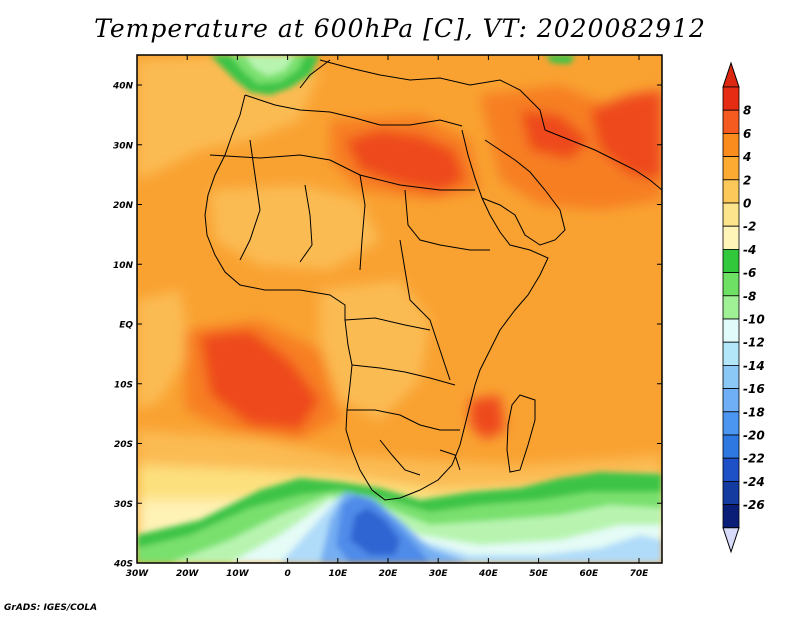 Image resolution: width=800 pixels, height=618 pixels. What do you see at coordinates (754, 482) in the screenshot?
I see `colorbar-label: -24` at bounding box center [754, 482].